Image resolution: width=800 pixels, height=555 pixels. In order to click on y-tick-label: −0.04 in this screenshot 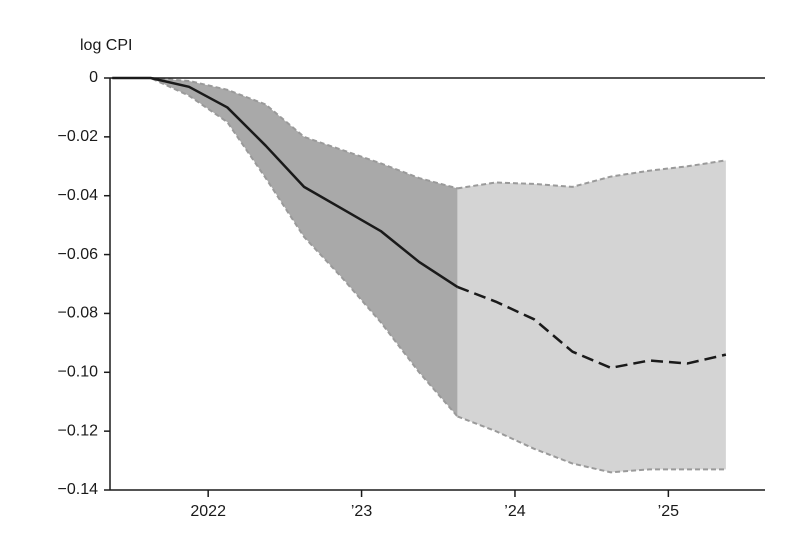, I will do `click(78, 195)`.